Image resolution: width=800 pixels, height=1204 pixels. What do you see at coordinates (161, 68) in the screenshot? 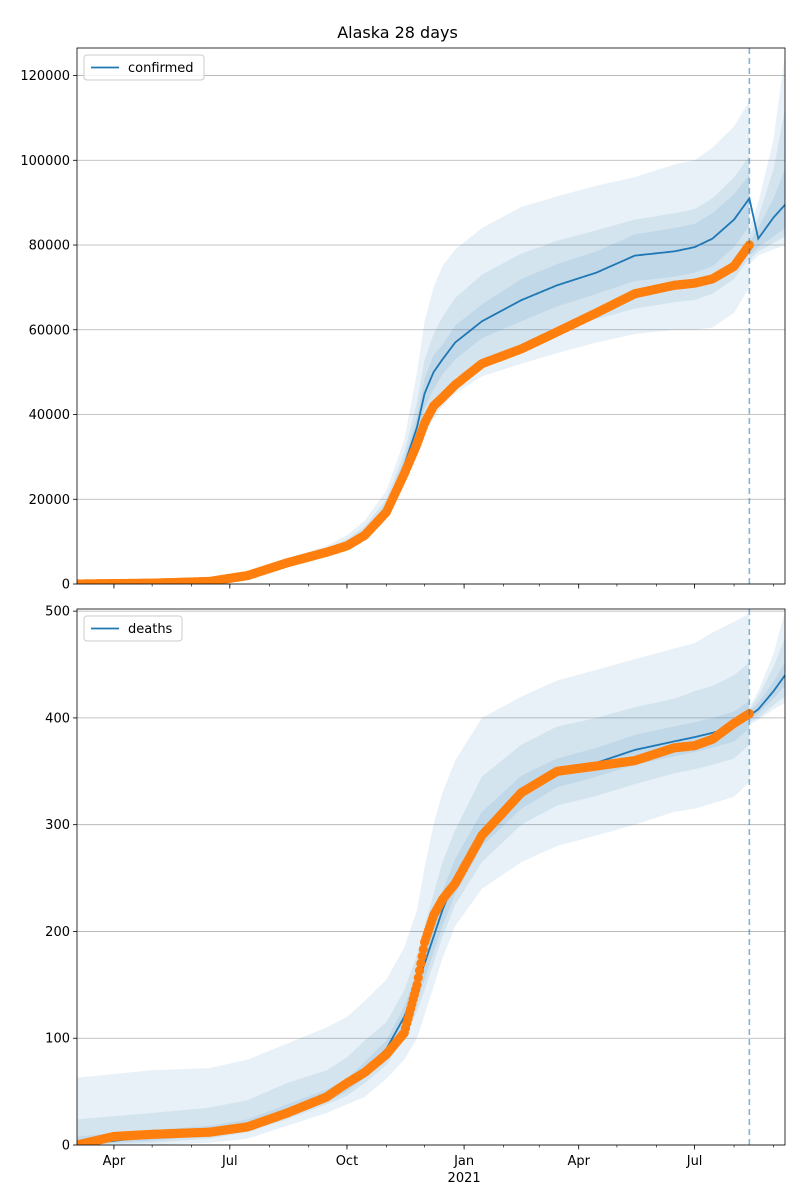
I see `legend-label: confirmed` at bounding box center [161, 68].